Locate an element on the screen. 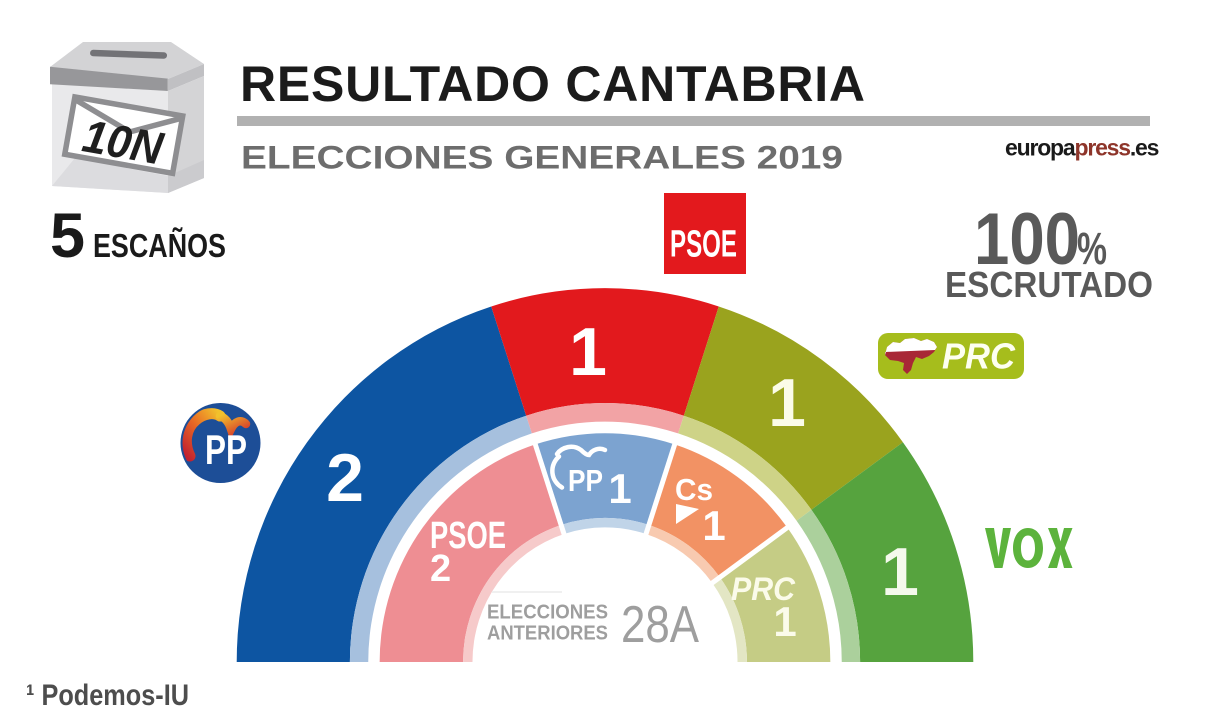 The image size is (1206, 720). svg-text: ESCRUTADO is located at coordinates (1049, 284).